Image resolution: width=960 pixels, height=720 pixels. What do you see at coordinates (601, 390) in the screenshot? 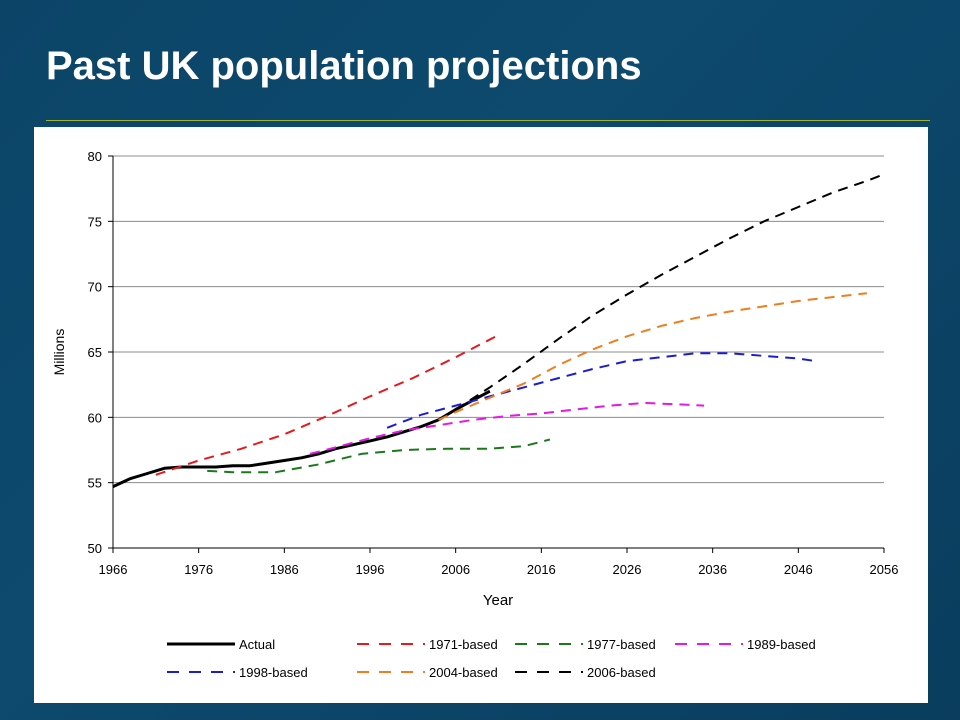
I see `series-line-1998-based` at bounding box center [601, 390].